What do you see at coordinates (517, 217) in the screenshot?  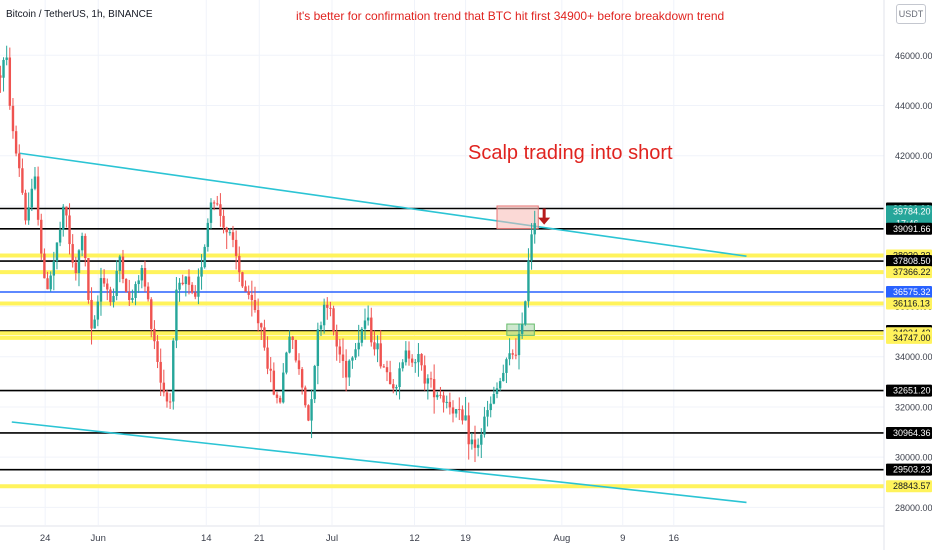 I see `short-zone` at bounding box center [517, 217].